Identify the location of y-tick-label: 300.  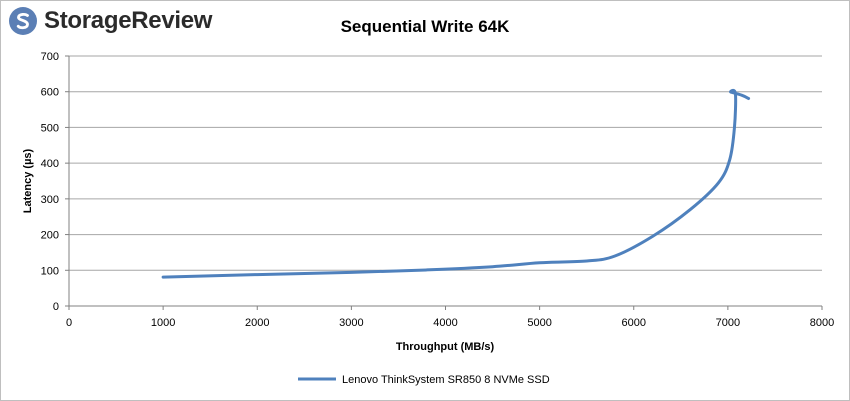
(50, 200).